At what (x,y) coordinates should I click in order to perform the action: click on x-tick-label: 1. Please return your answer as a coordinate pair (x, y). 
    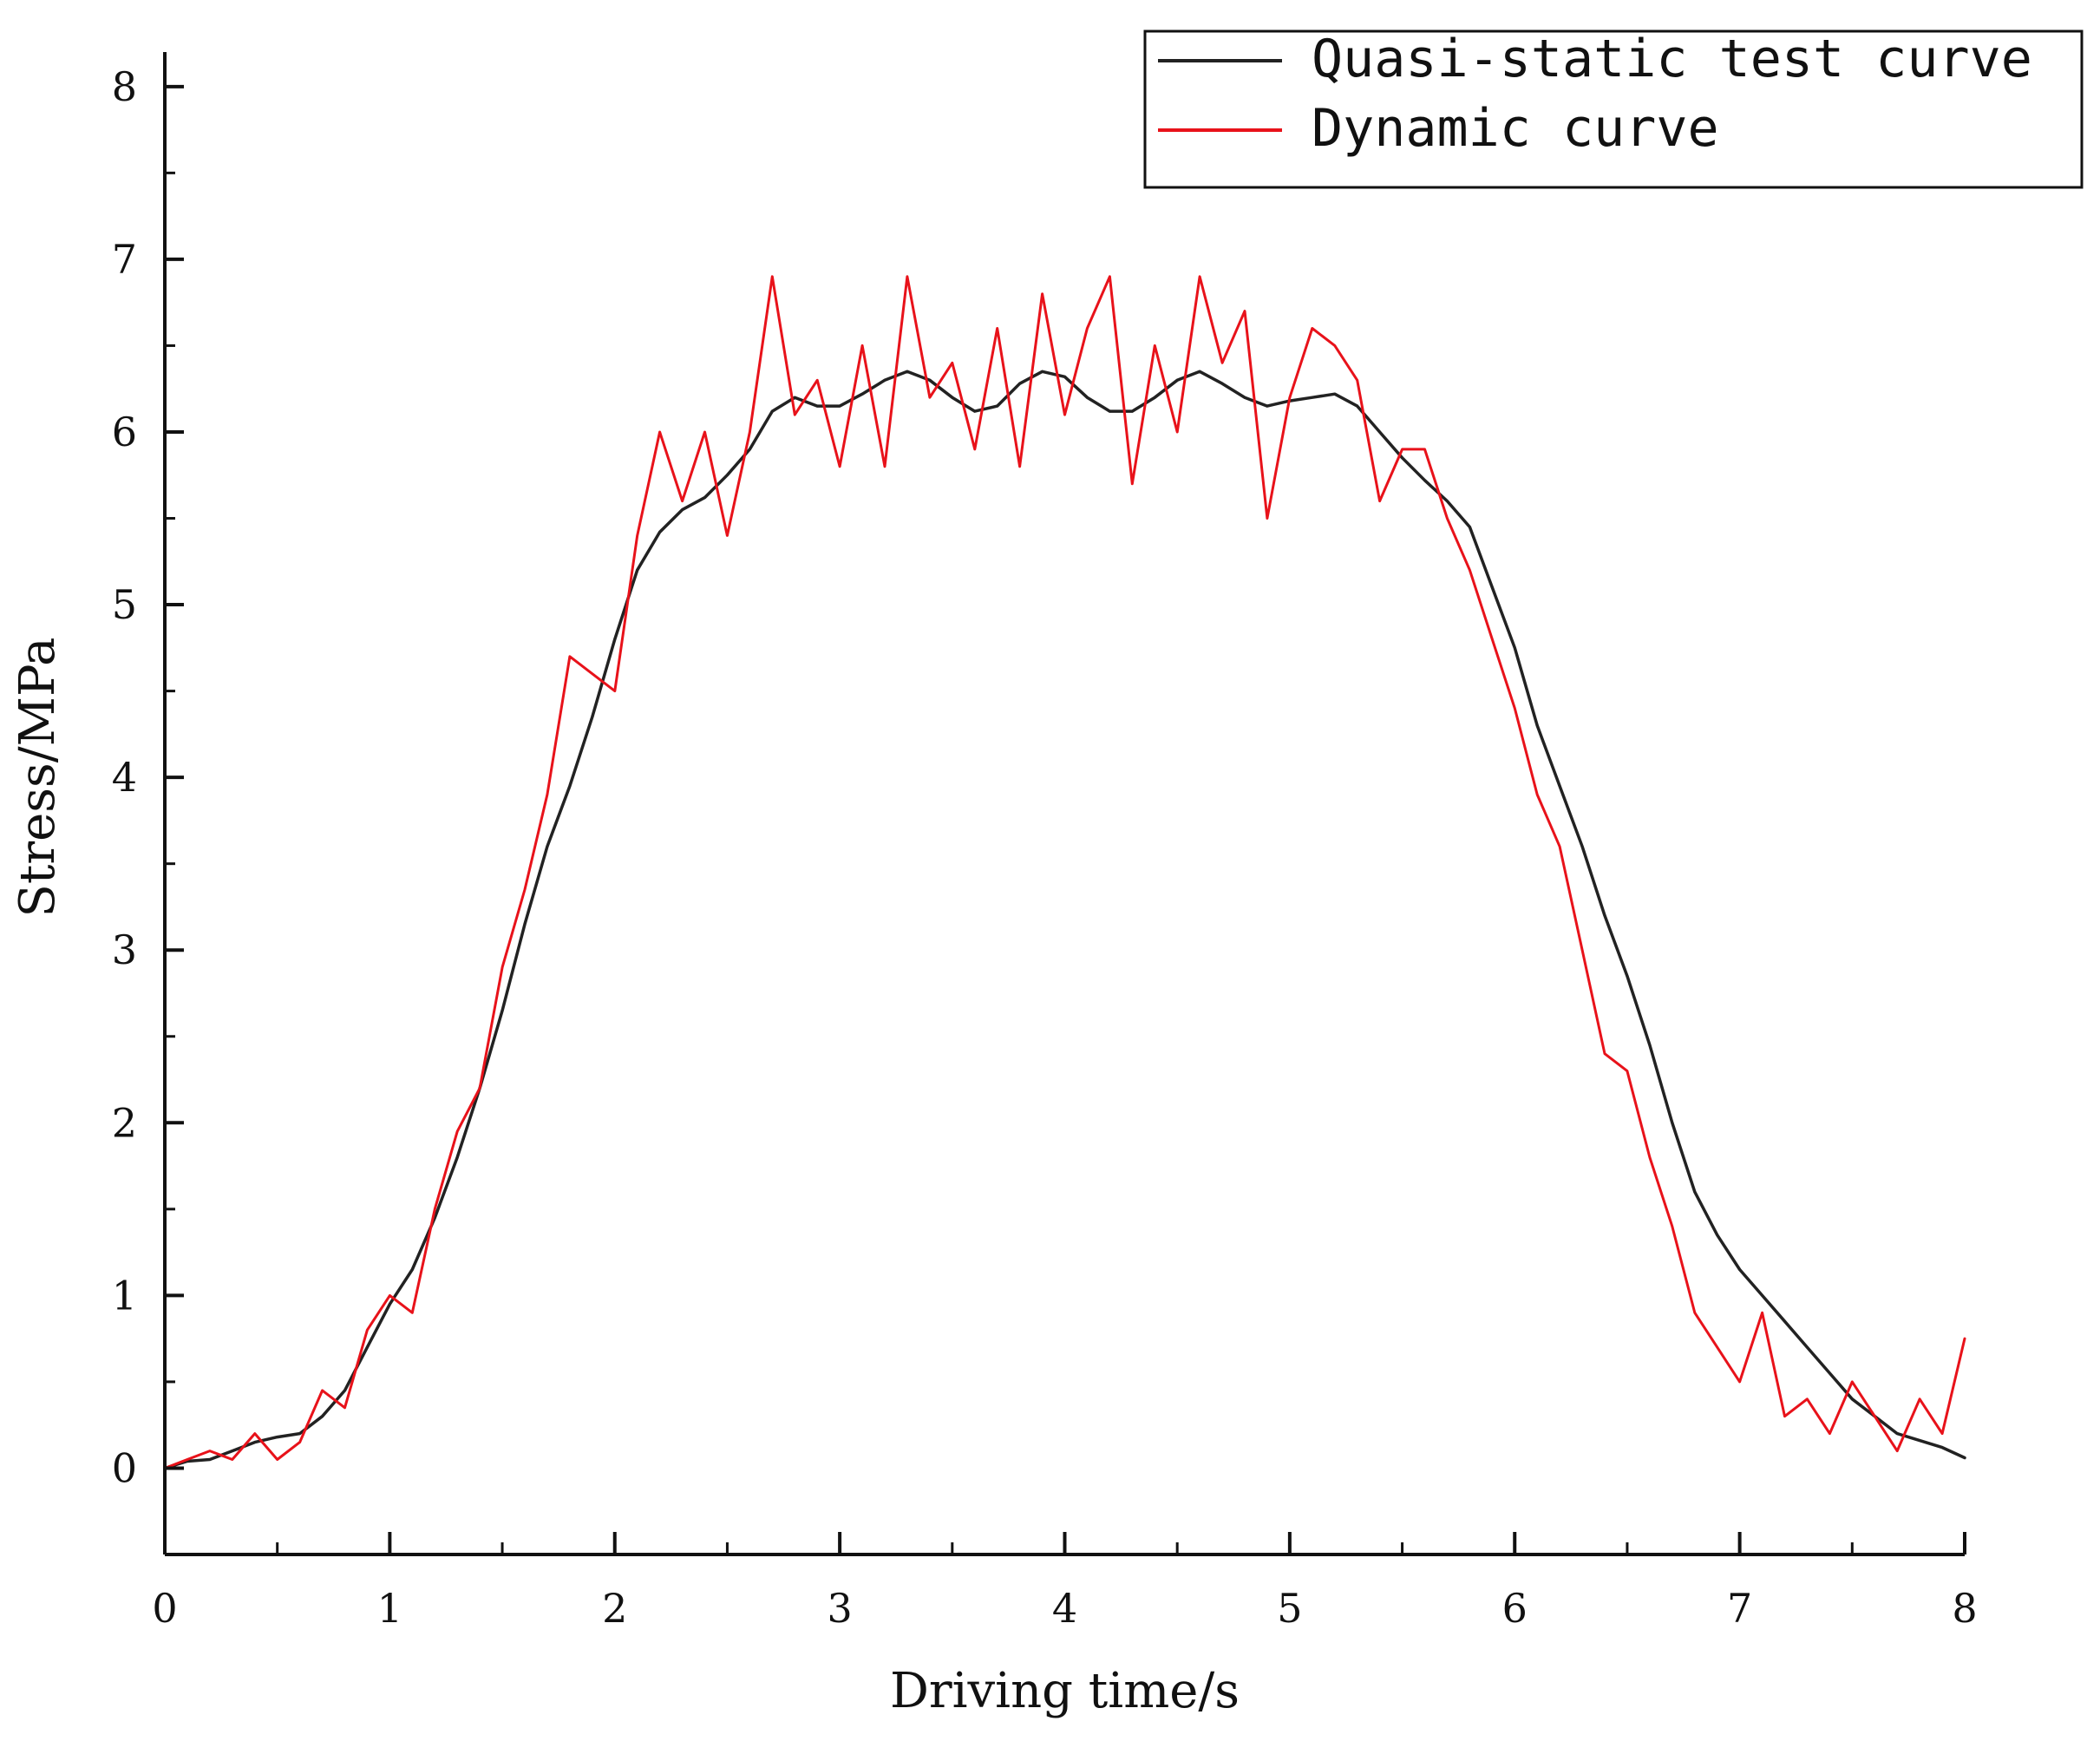
    Looking at the image, I should click on (390, 1608).